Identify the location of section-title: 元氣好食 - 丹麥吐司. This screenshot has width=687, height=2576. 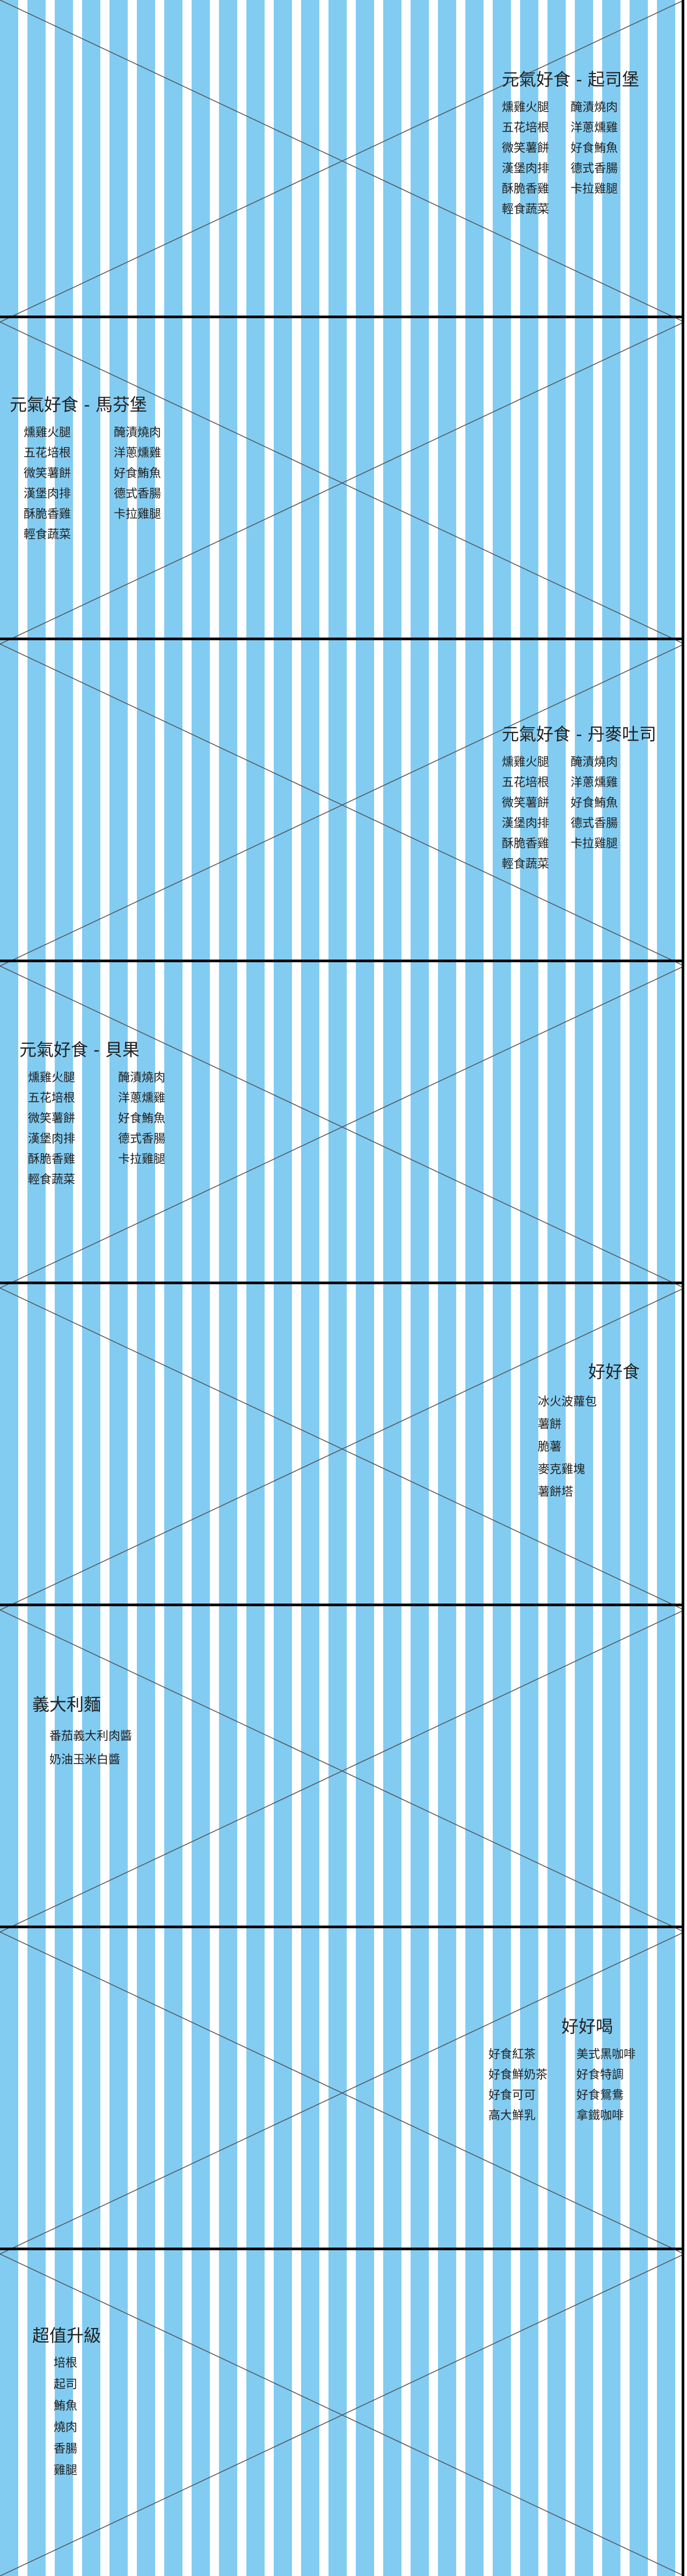
(579, 734).